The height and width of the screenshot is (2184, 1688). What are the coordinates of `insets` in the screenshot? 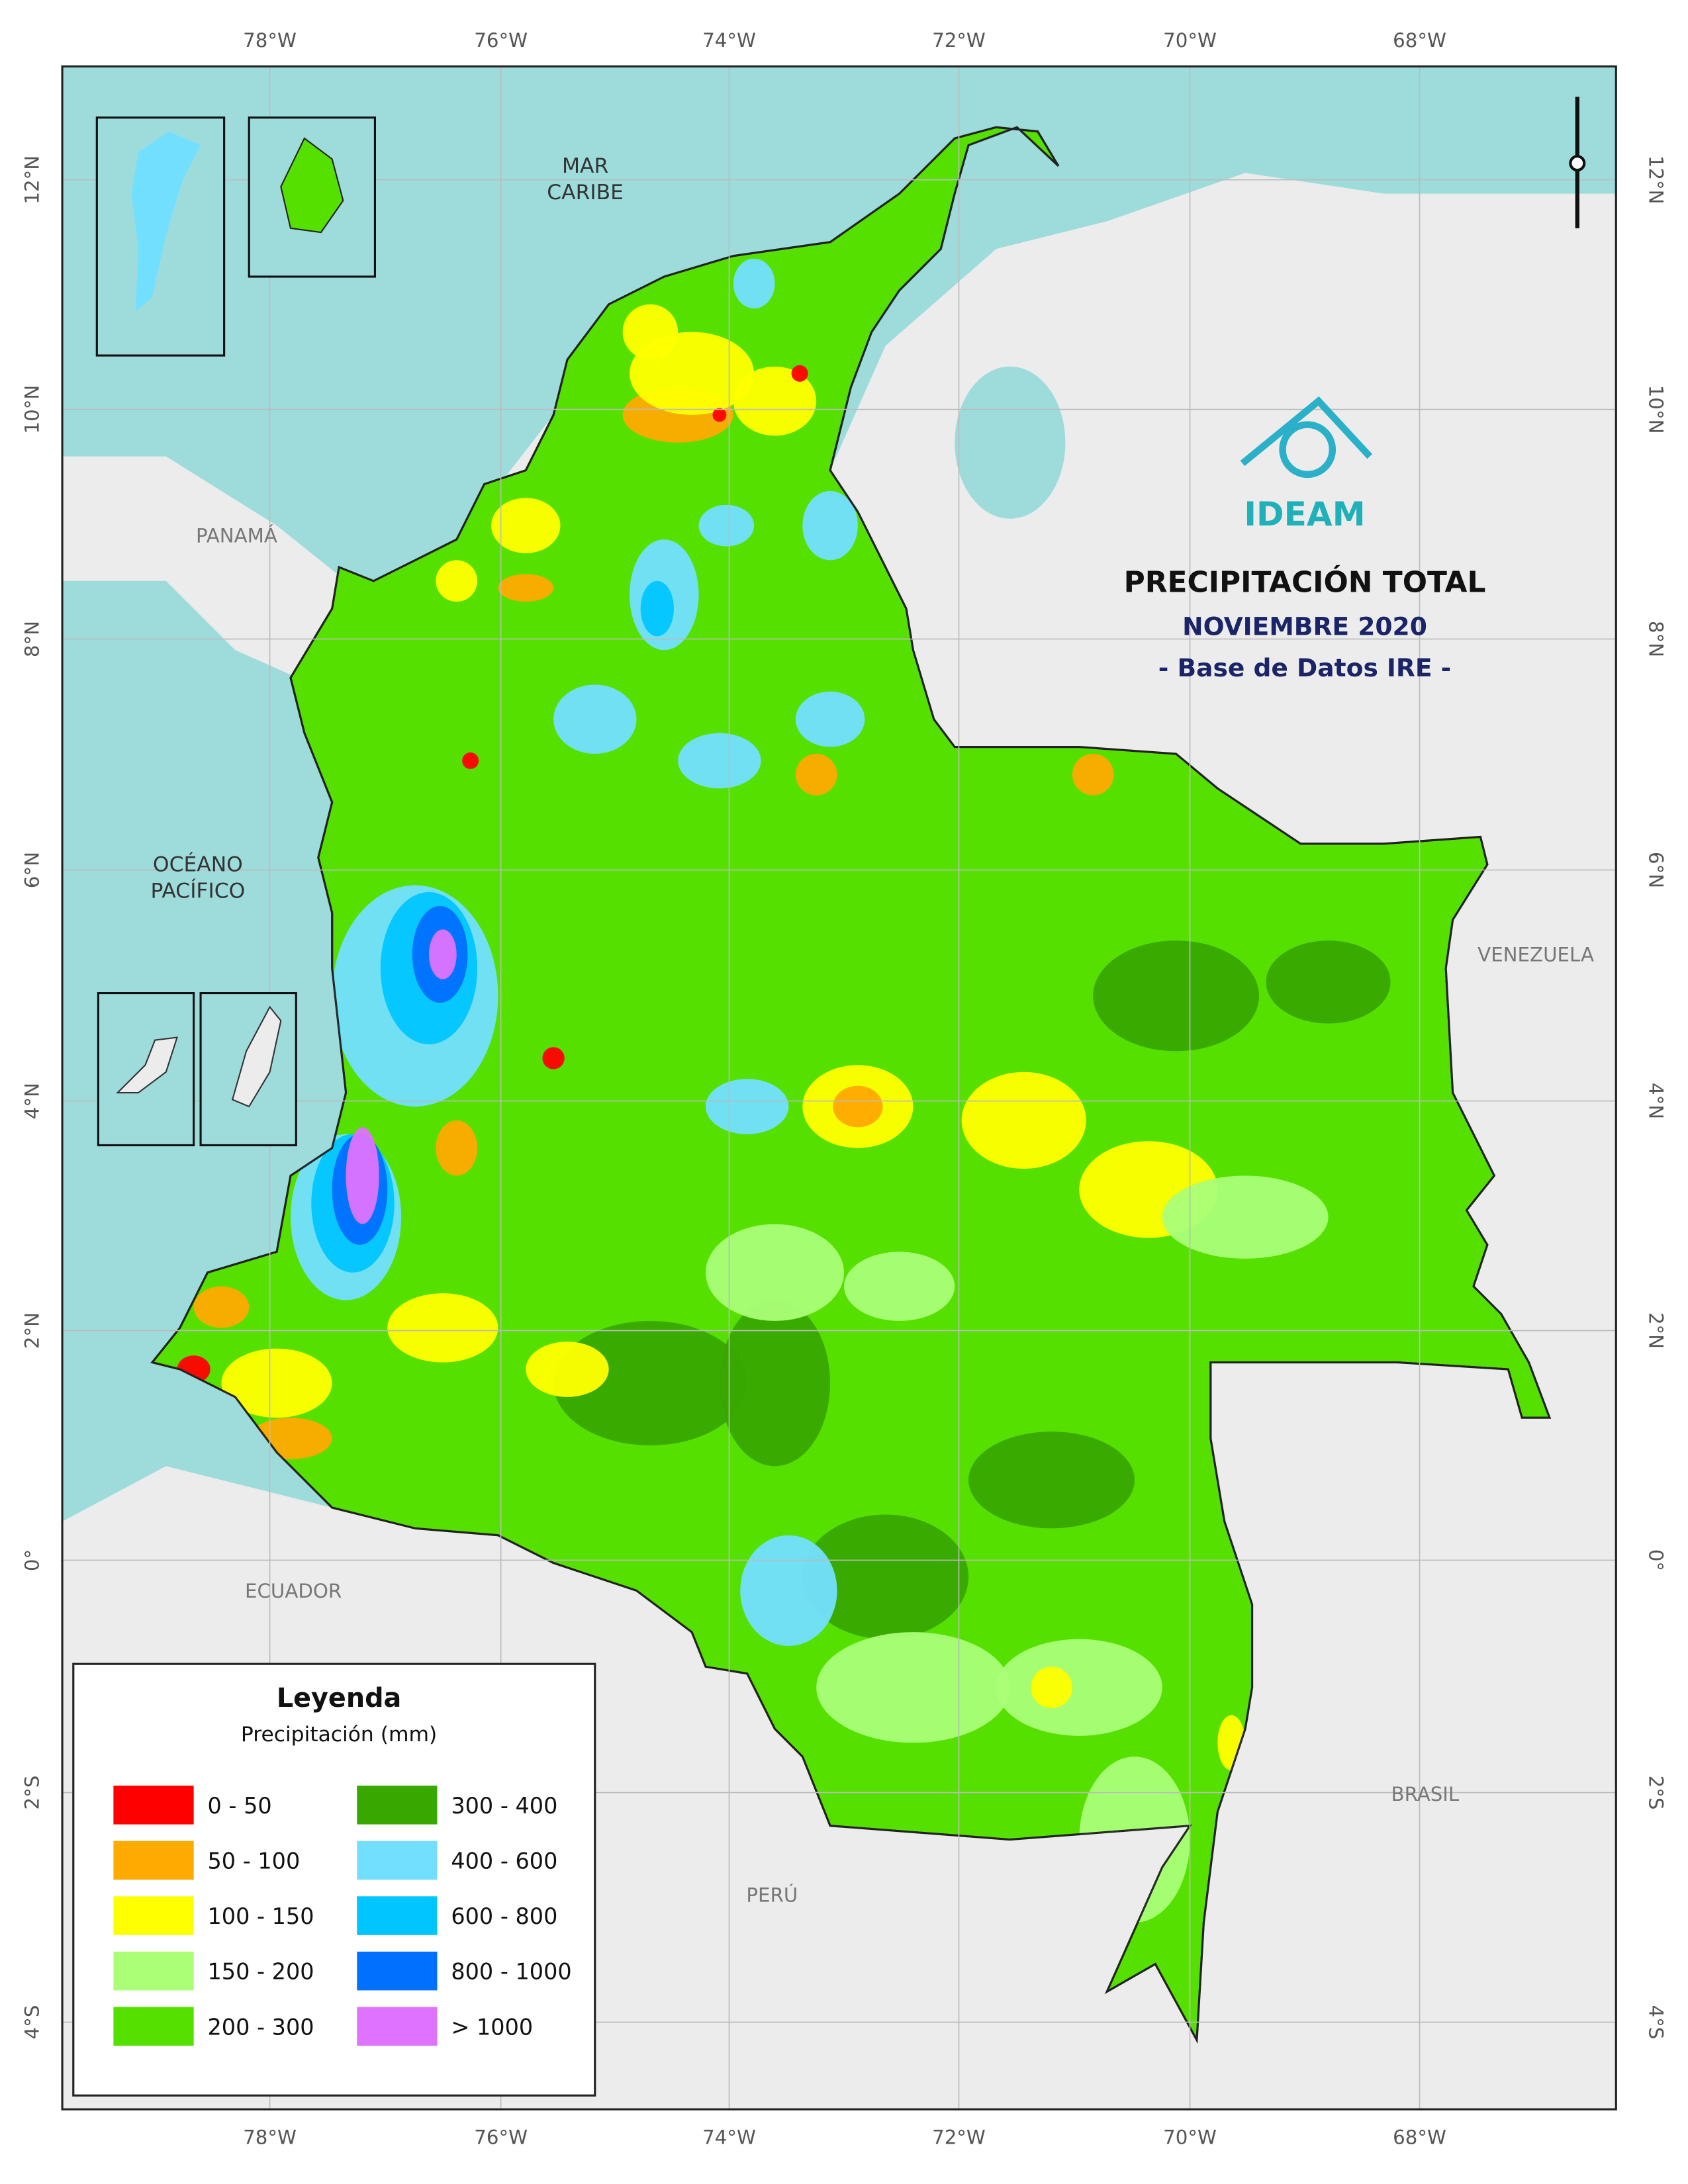 It's located at (236, 631).